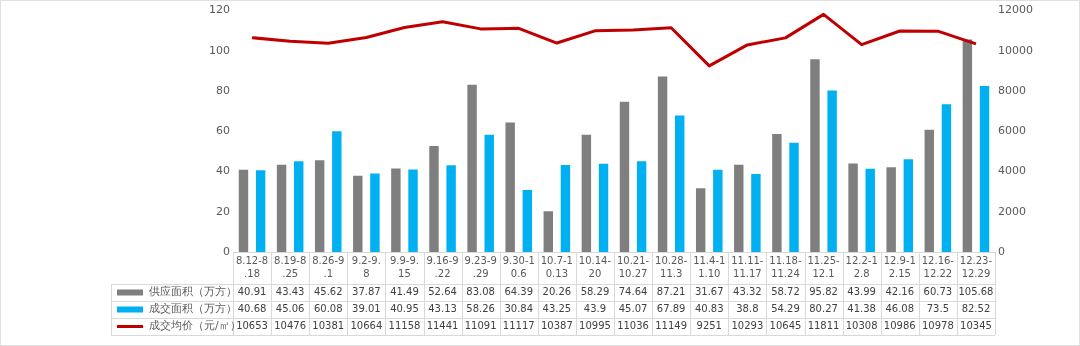 The width and height of the screenshot is (1080, 346). I want to click on y2-tick-label: 2000, so click(1012, 211).